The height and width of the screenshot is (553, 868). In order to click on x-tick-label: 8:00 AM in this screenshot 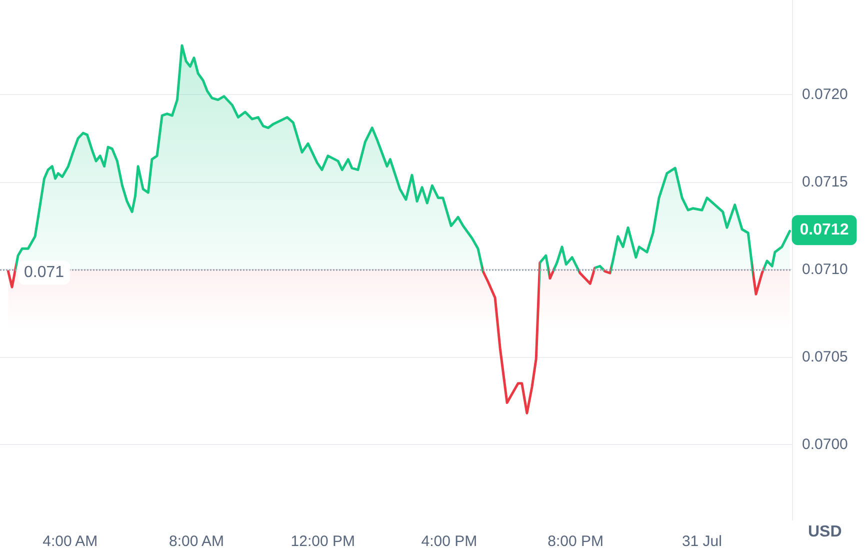, I will do `click(196, 541)`.